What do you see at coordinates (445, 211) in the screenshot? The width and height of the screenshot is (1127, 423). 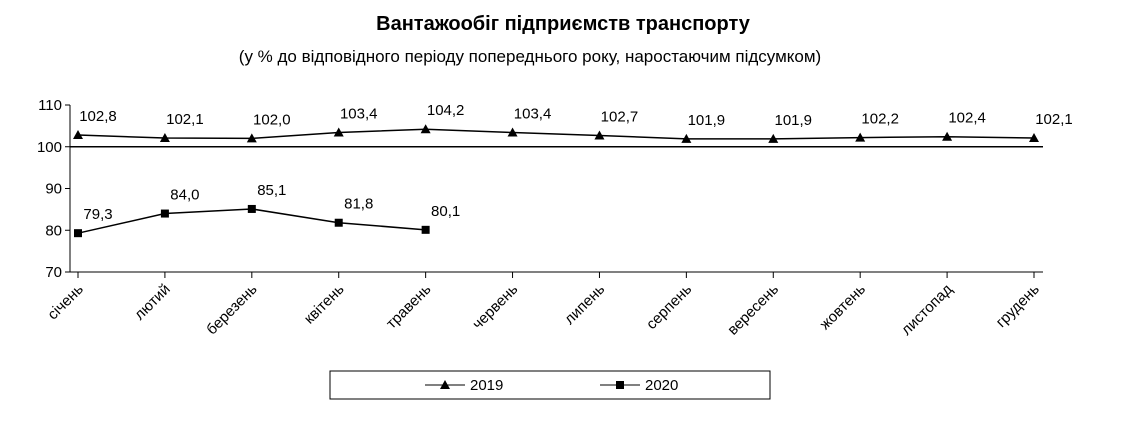 I see `value-label: 80,1` at bounding box center [445, 211].